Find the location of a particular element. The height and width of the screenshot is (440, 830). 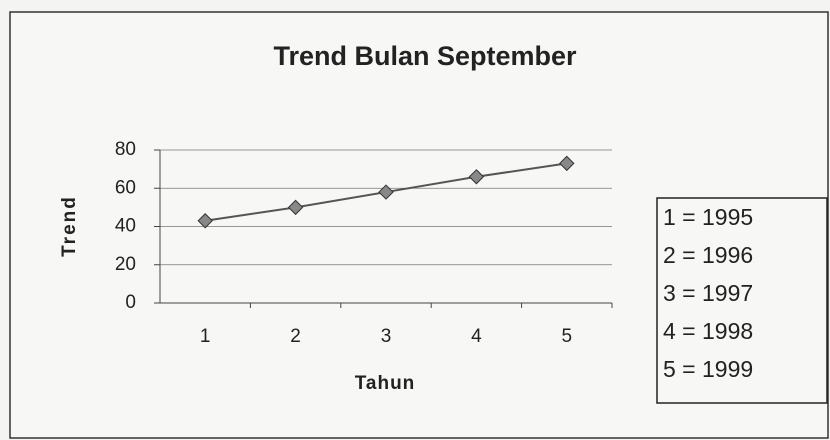

annotation: 3 = 1997 is located at coordinates (708, 293).